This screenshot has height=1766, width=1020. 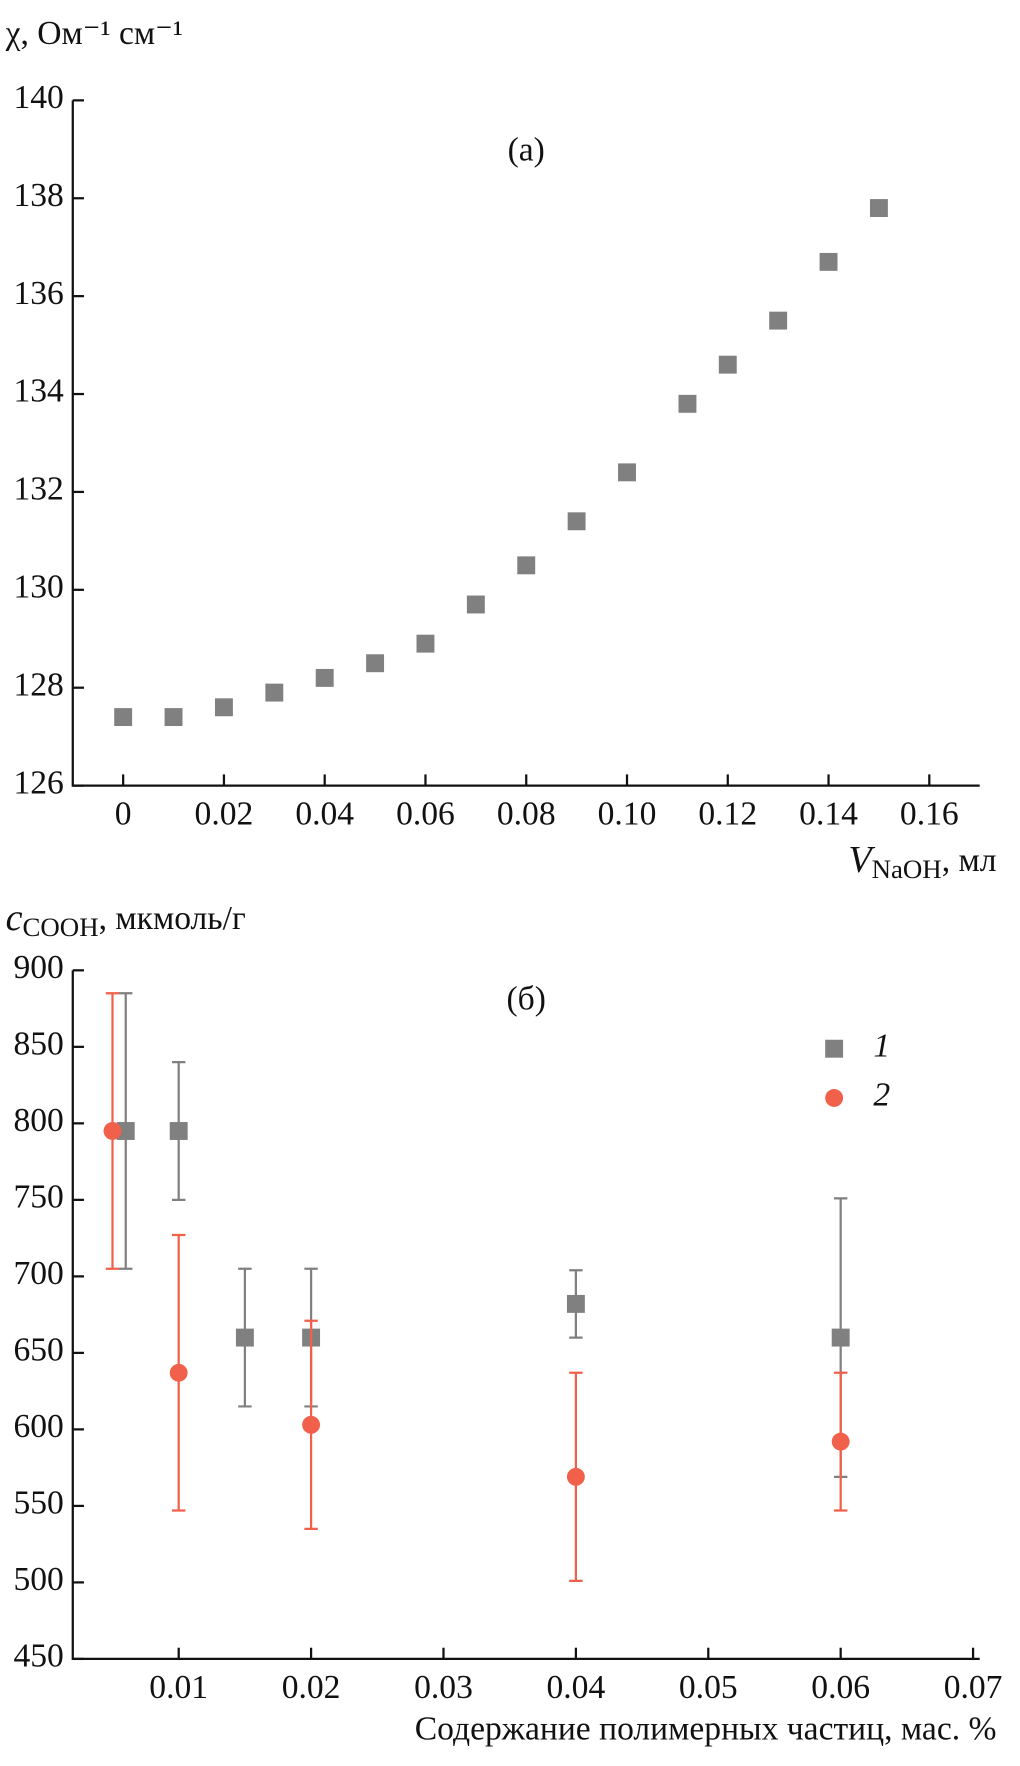 I want to click on y-tick-label: 140, so click(x=38, y=97).